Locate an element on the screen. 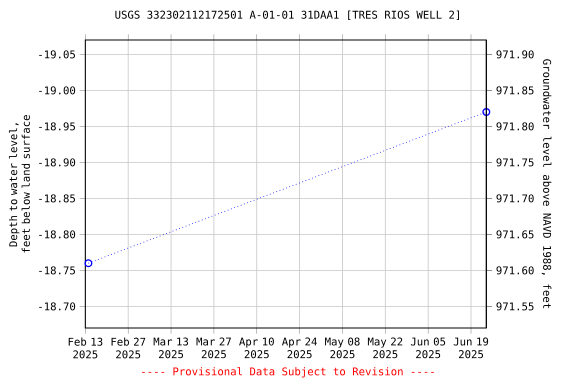 The image size is (576, 384). x-tick-label: Mar 13 2025 is located at coordinates (171, 347).